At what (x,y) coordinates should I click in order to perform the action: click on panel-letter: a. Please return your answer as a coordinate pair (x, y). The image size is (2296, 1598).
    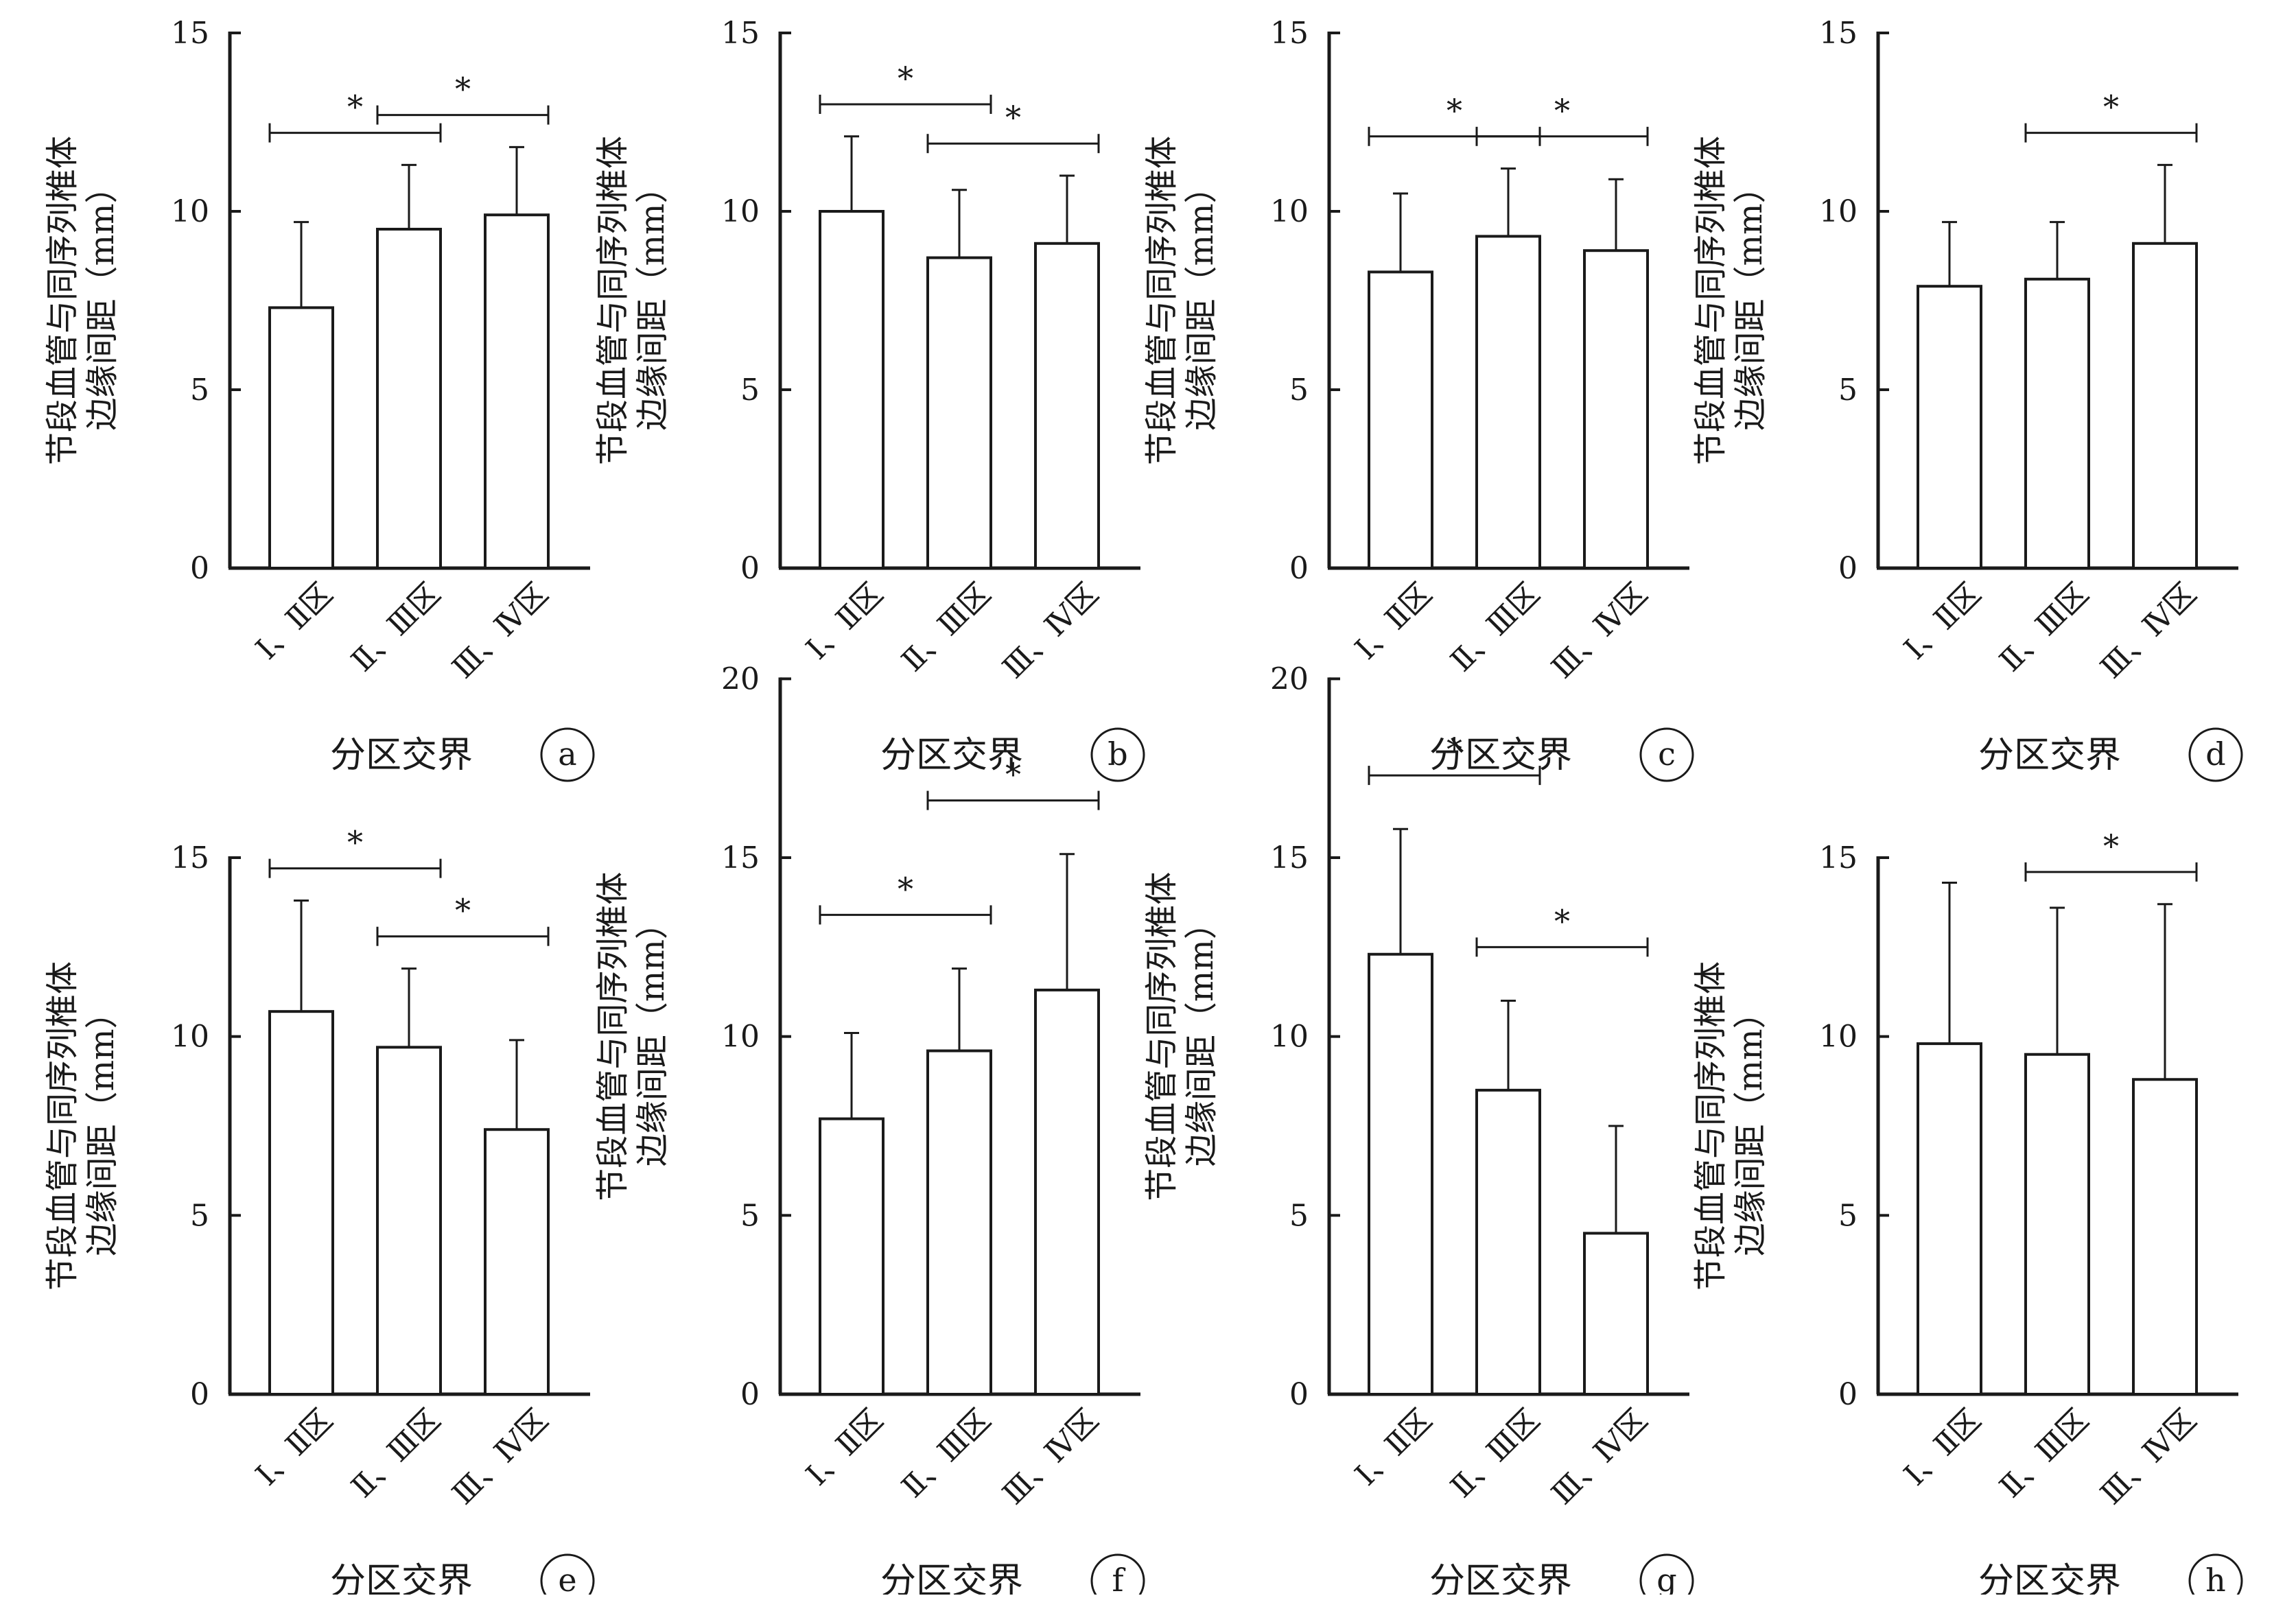
    Looking at the image, I should click on (567, 754).